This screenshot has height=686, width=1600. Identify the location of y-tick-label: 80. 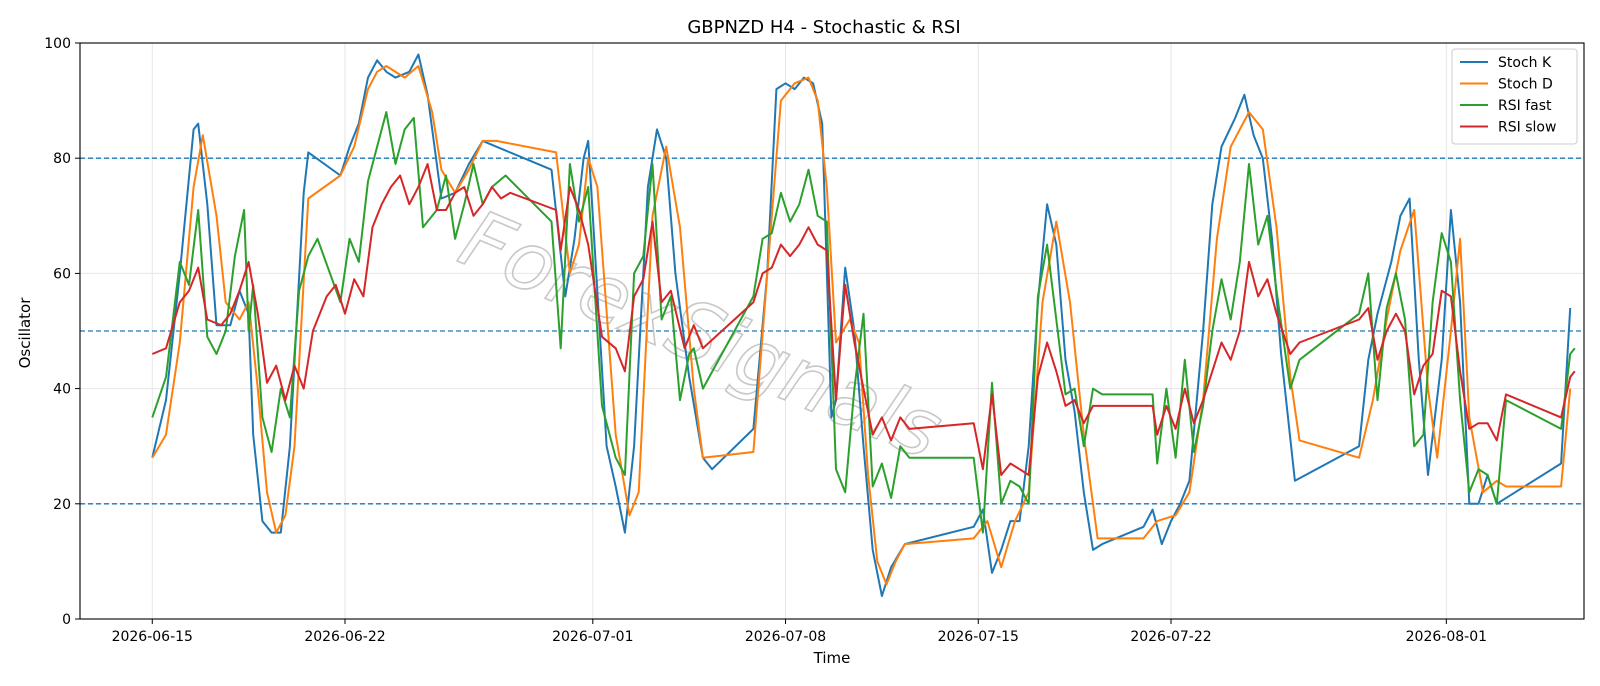
(62, 159).